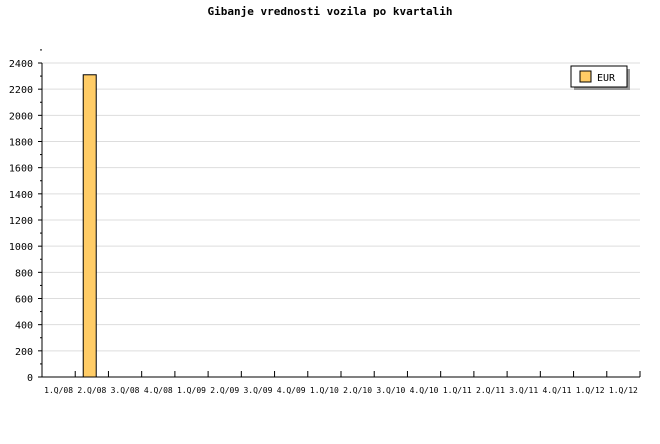 The image size is (660, 444). Describe the element at coordinates (490, 390) in the screenshot. I see `x-tick-label: 2.Q/11` at that location.